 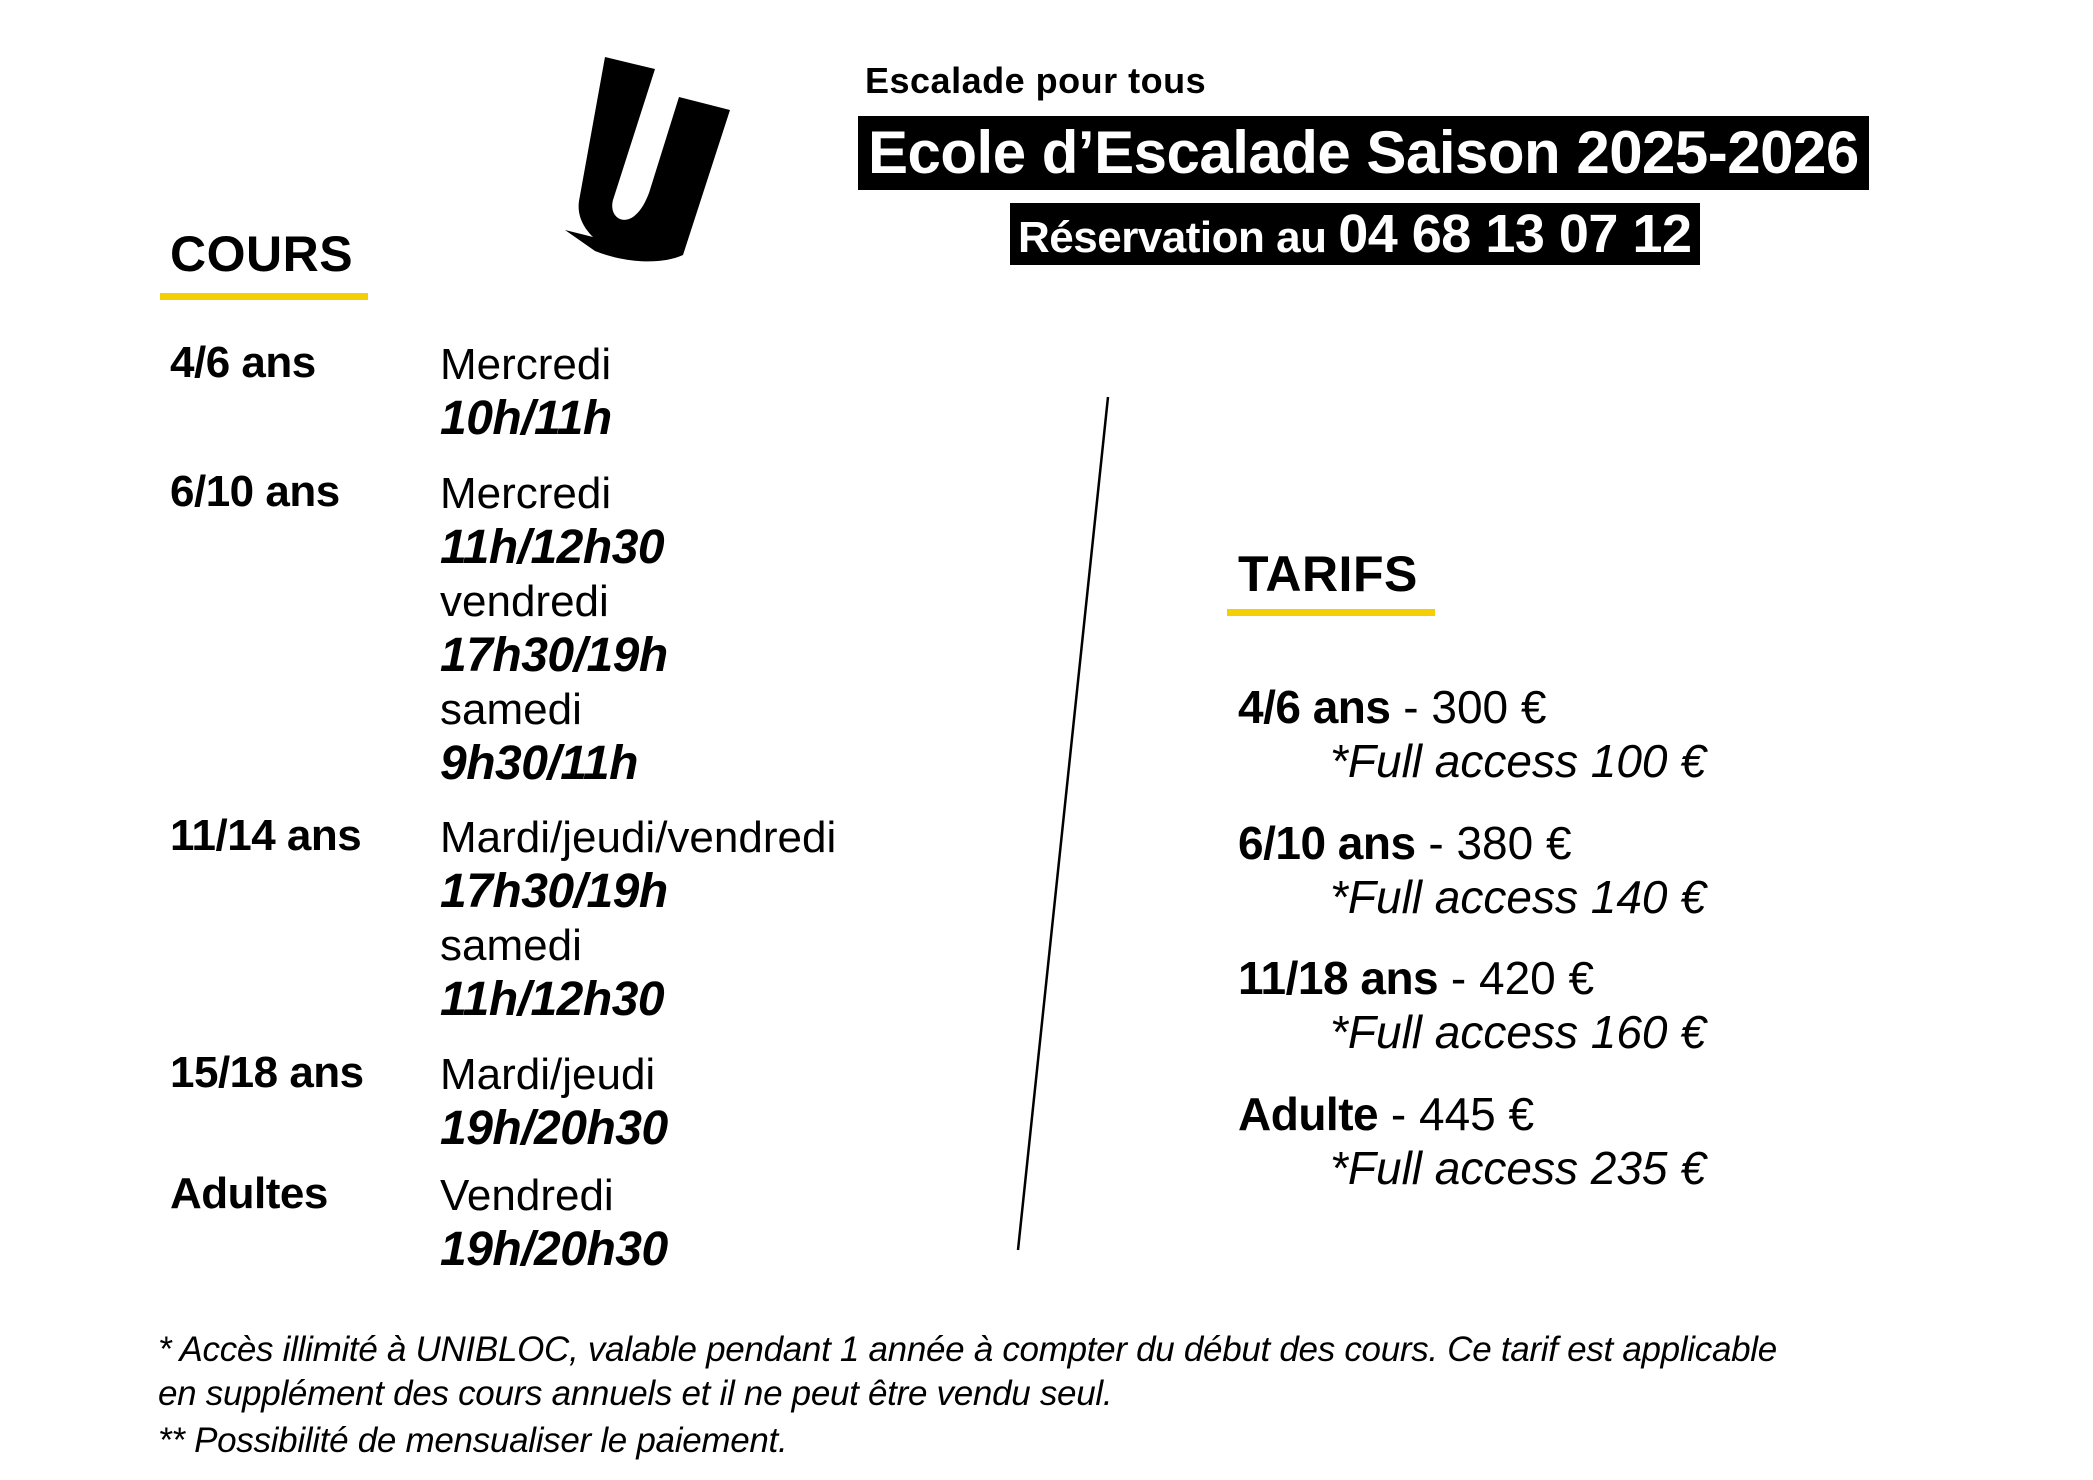 I want to click on course-slots-4-6: Mercredi 10h/11h, so click(x=526, y=392).